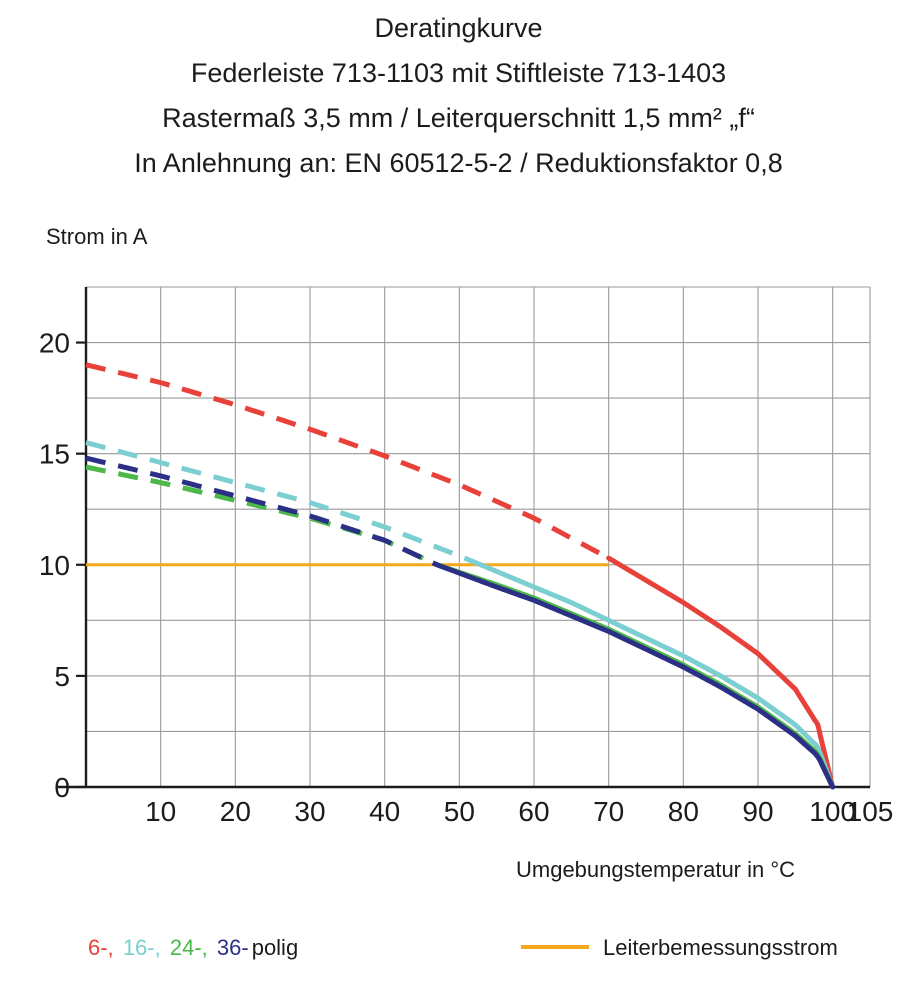 Image resolution: width=917 pixels, height=1000 pixels. What do you see at coordinates (54, 565) in the screenshot?
I see `y-tick-label: 10` at bounding box center [54, 565].